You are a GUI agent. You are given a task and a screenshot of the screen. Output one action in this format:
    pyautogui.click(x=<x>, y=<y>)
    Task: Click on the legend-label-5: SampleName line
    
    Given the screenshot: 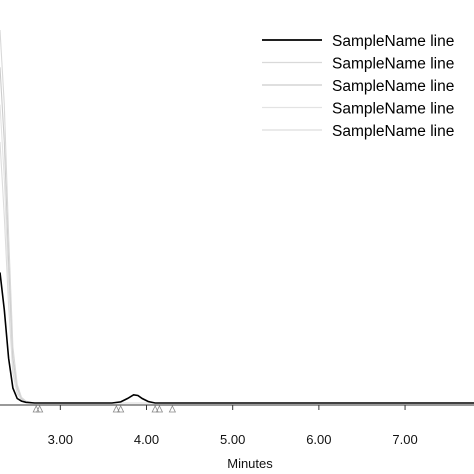 What is the action you would take?
    pyautogui.click(x=393, y=131)
    